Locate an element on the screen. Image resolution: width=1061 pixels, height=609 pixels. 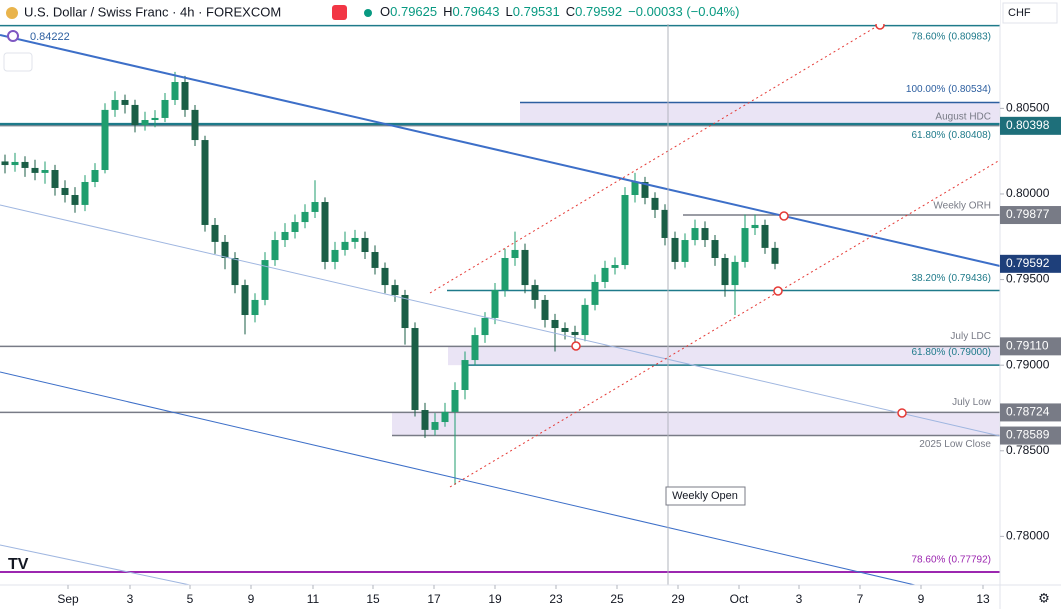
x-tick-label: 15 is located at coordinates (373, 599).